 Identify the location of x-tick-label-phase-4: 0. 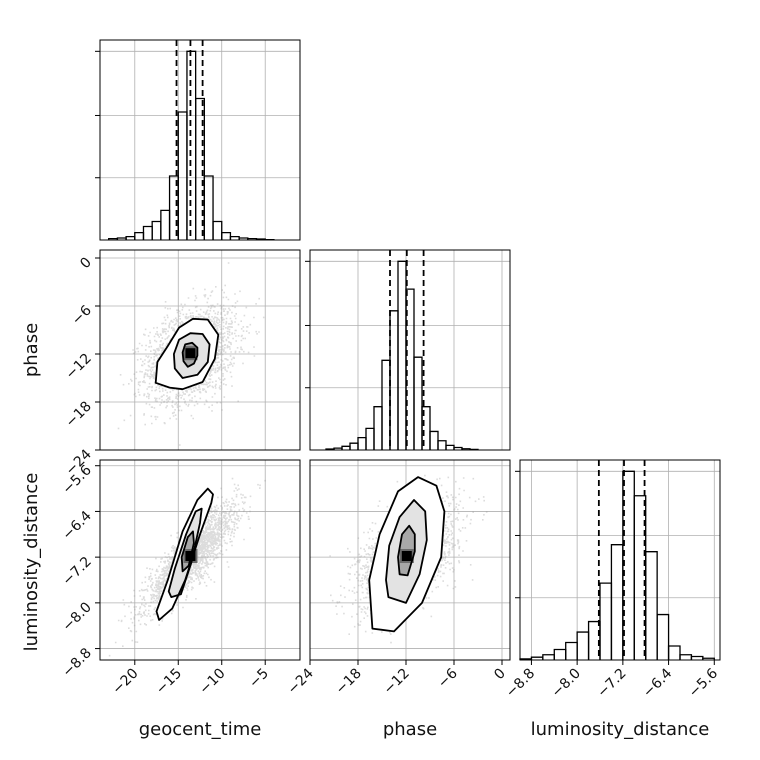
(500, 675).